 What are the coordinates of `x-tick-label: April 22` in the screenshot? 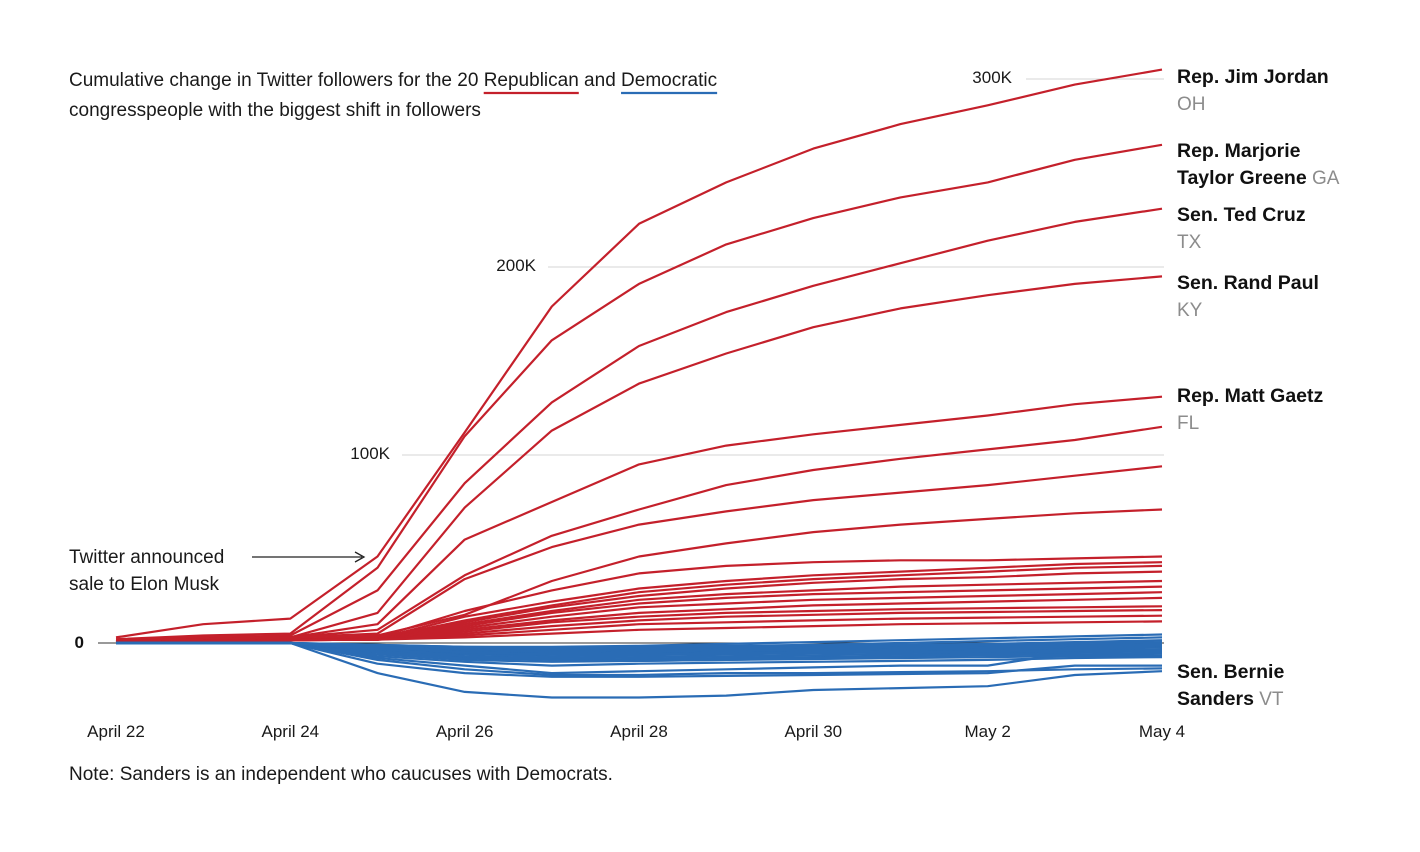 It's located at (116, 731).